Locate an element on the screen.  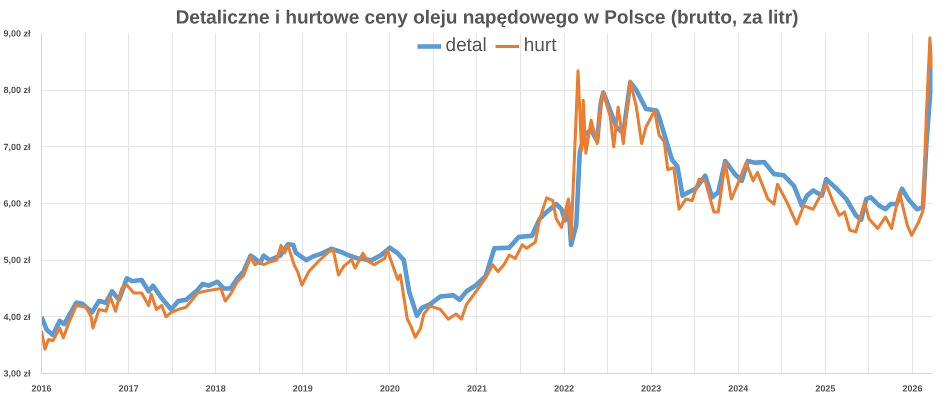
y-tick-label: 3,00 zł is located at coordinates (17, 373).